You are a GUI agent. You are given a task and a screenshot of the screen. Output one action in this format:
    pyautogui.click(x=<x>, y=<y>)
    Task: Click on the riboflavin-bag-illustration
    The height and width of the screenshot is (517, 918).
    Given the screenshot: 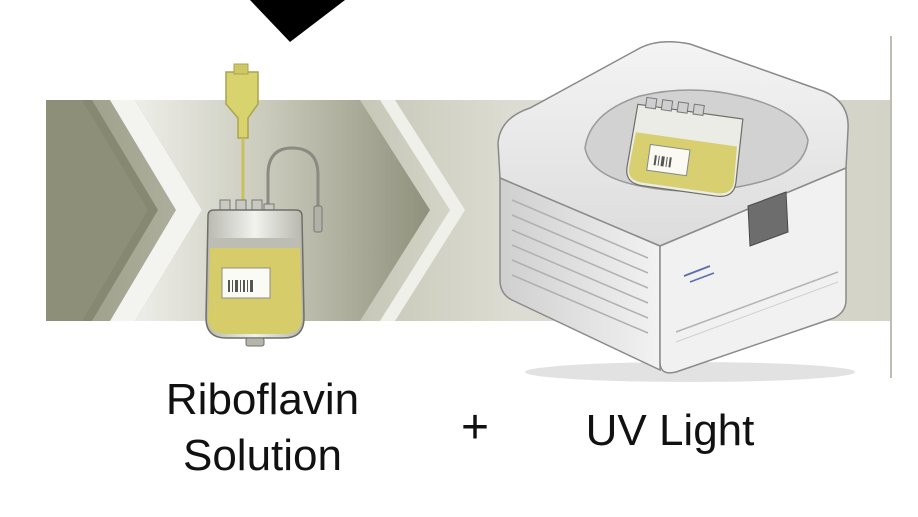 What is the action you would take?
    pyautogui.click(x=264, y=205)
    